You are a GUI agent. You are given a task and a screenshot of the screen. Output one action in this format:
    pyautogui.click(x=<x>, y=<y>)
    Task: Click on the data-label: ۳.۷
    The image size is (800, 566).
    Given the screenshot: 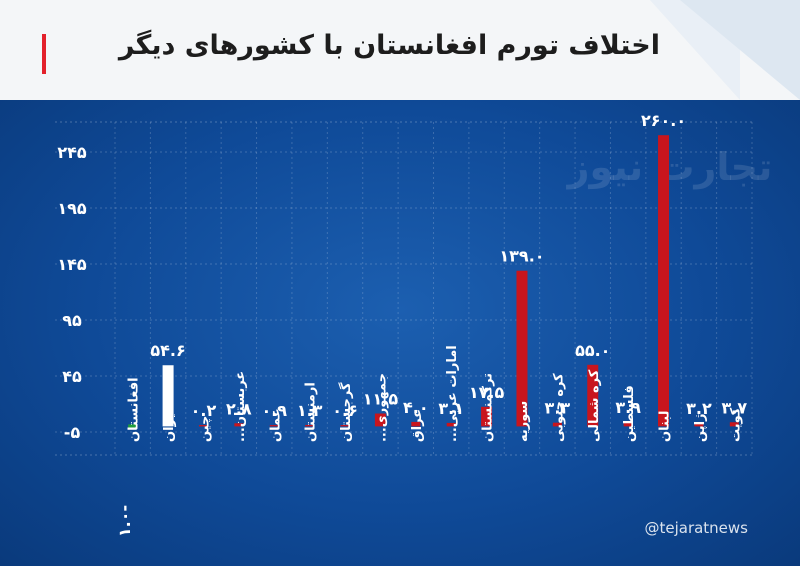 What is the action you would take?
    pyautogui.click(x=735, y=407)
    